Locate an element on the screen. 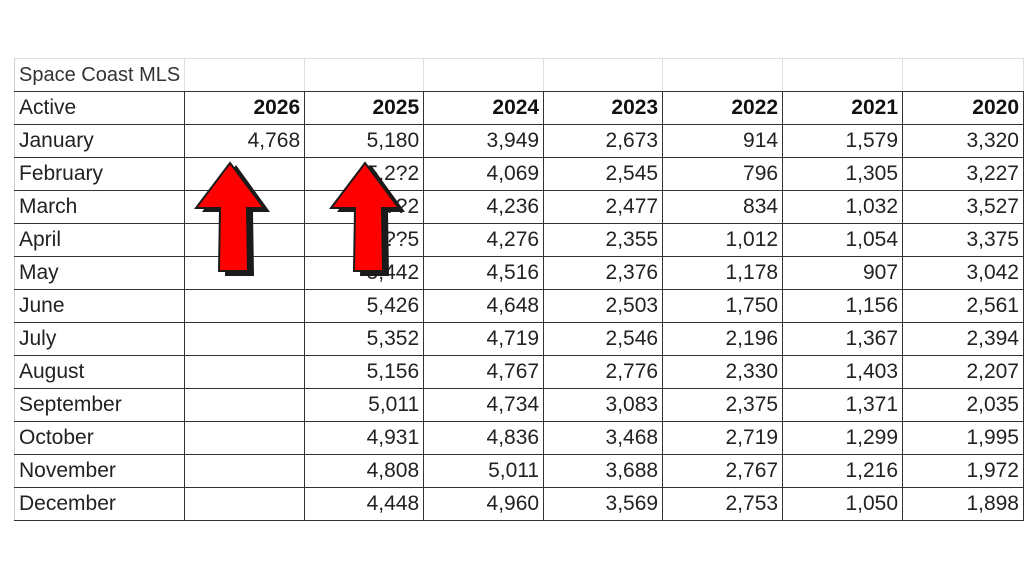 The width and height of the screenshot is (1024, 576). value-cell-2020: 3,227 is located at coordinates (963, 174).